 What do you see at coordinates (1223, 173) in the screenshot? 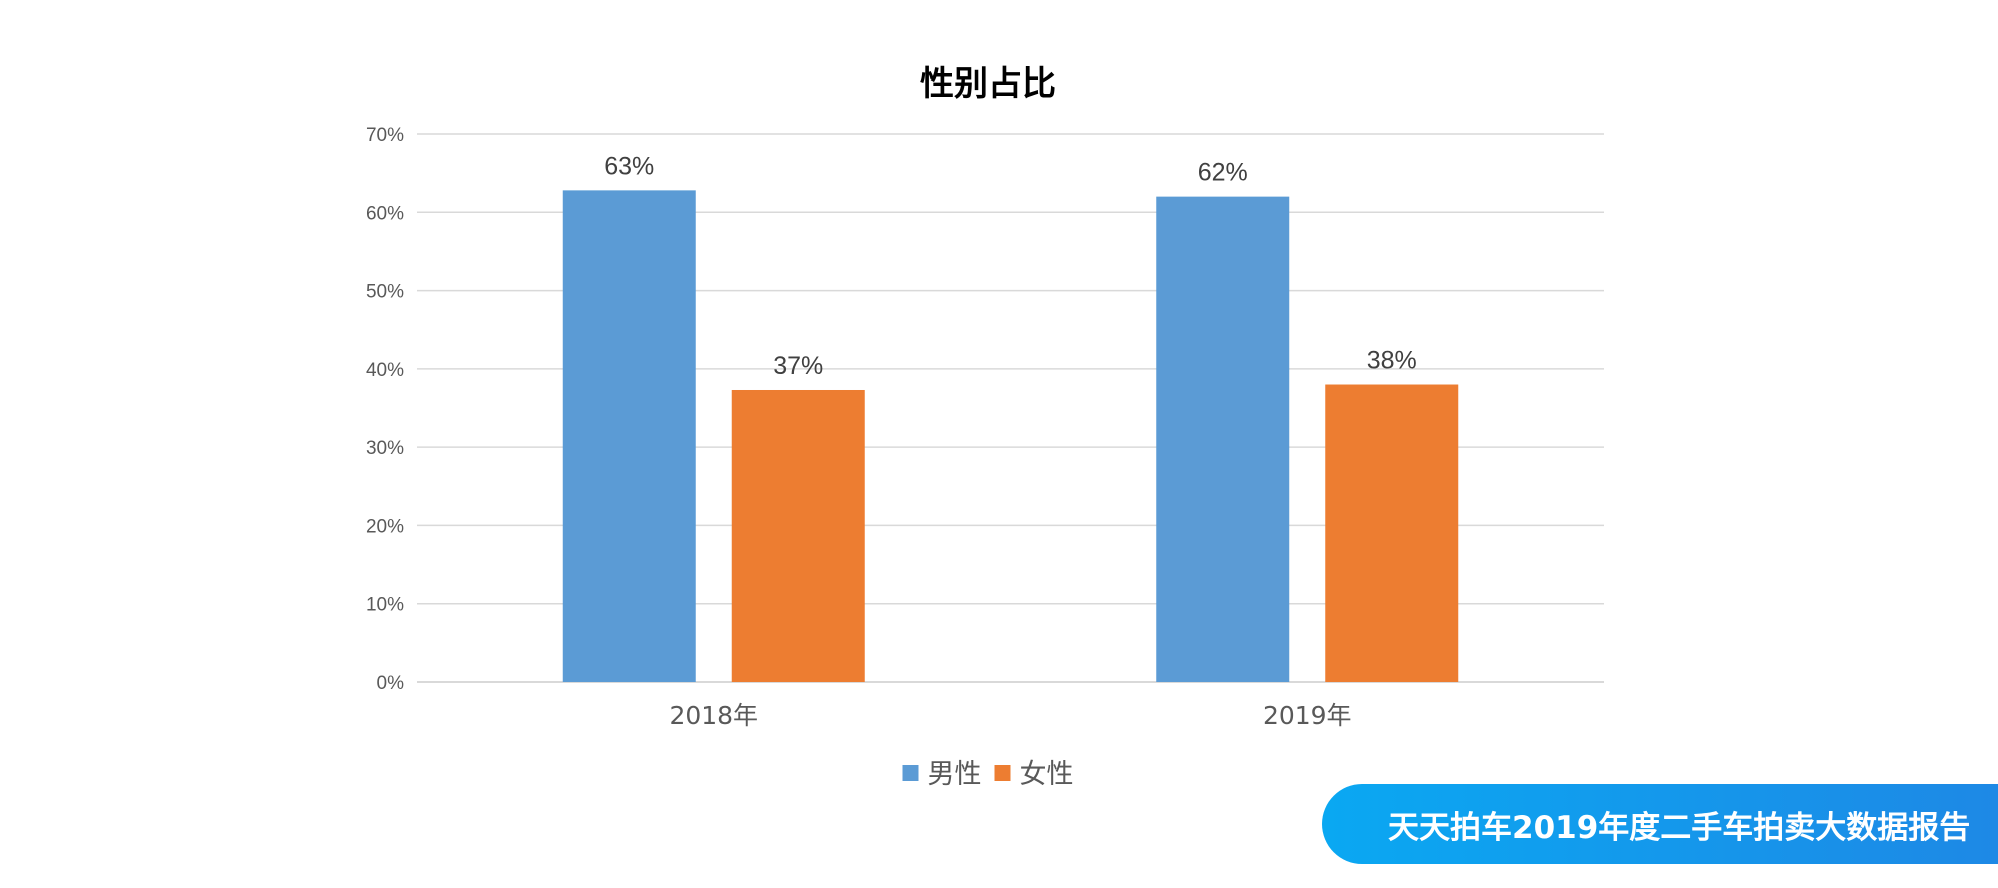
I see `data-label: 62%` at bounding box center [1223, 173].